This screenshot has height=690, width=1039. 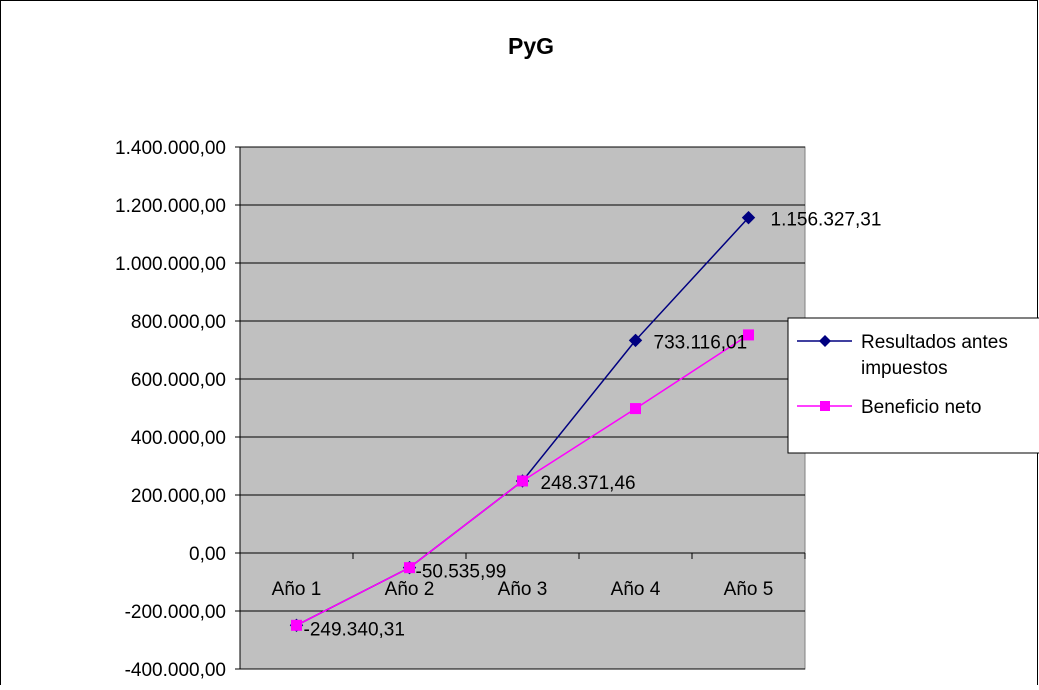 I want to click on data-label: 733.116,01, so click(x=701, y=342).